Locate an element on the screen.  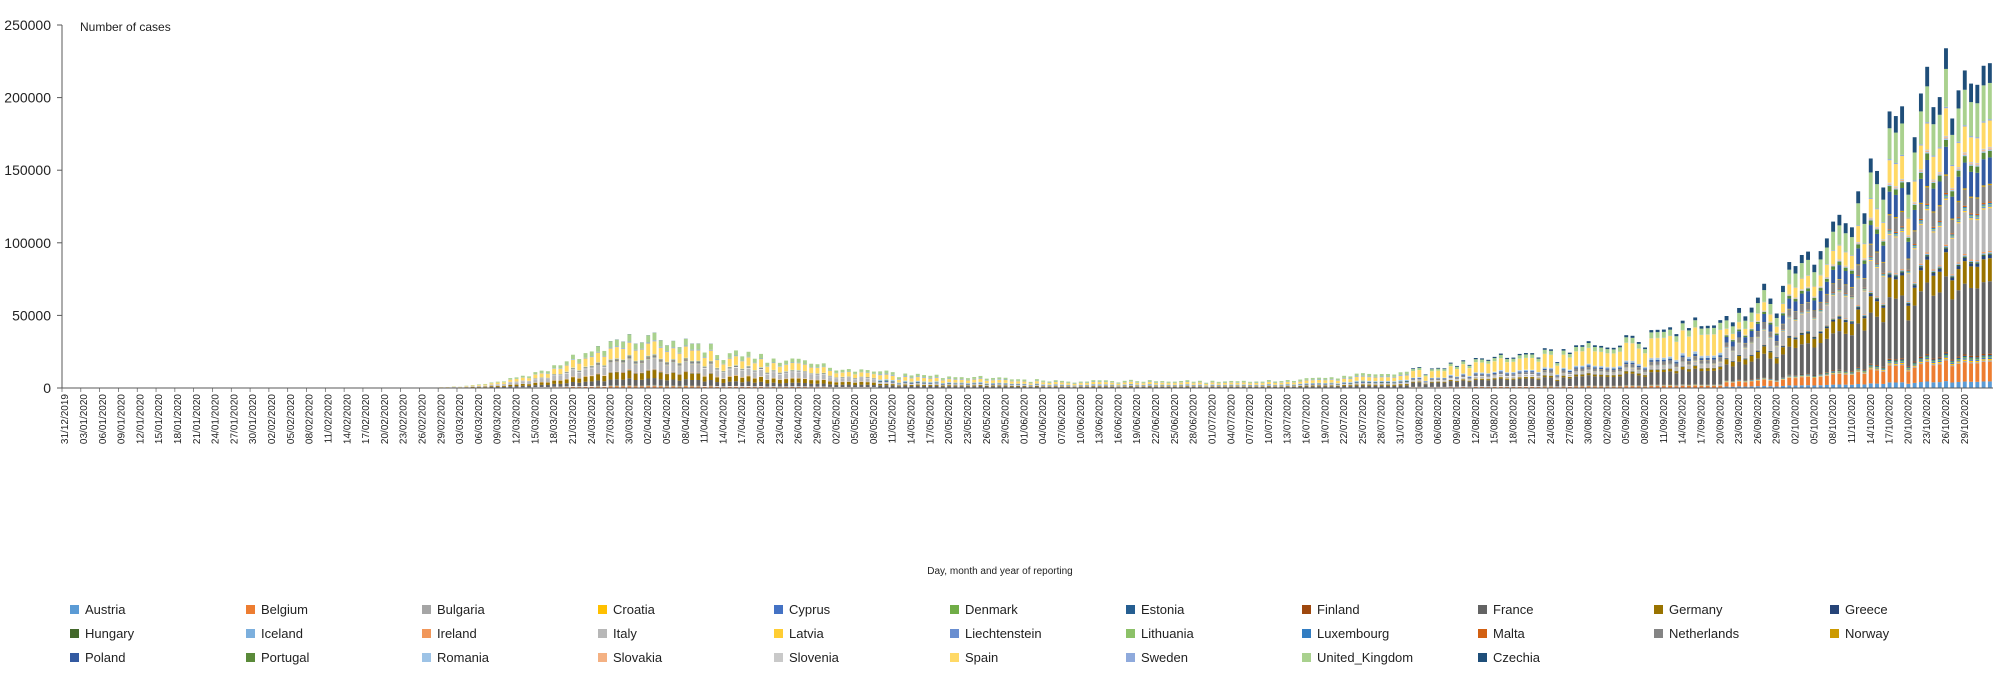
x-tick-label: 20/04/2020 is located at coordinates (761, 419).